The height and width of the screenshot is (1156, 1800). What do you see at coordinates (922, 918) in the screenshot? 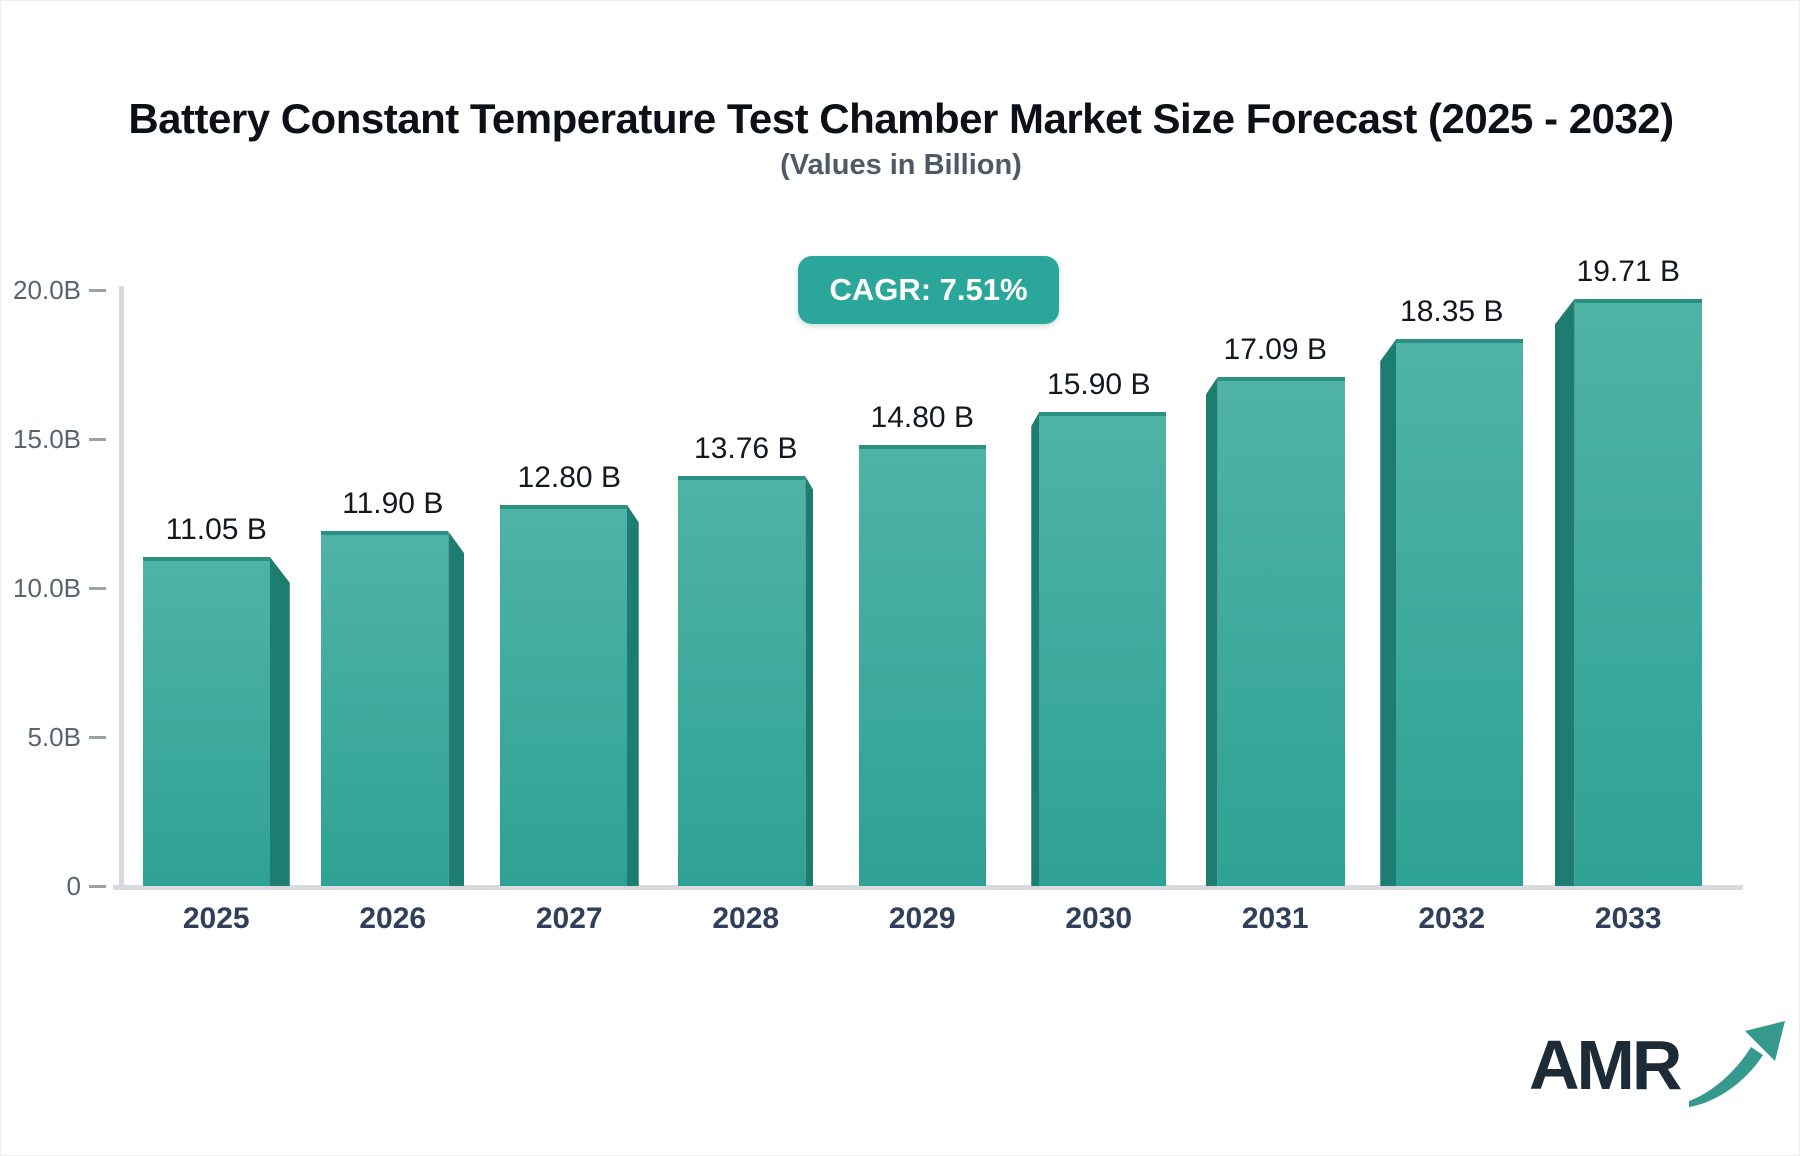
I see `x-axis-label-2029: 2029` at bounding box center [922, 918].